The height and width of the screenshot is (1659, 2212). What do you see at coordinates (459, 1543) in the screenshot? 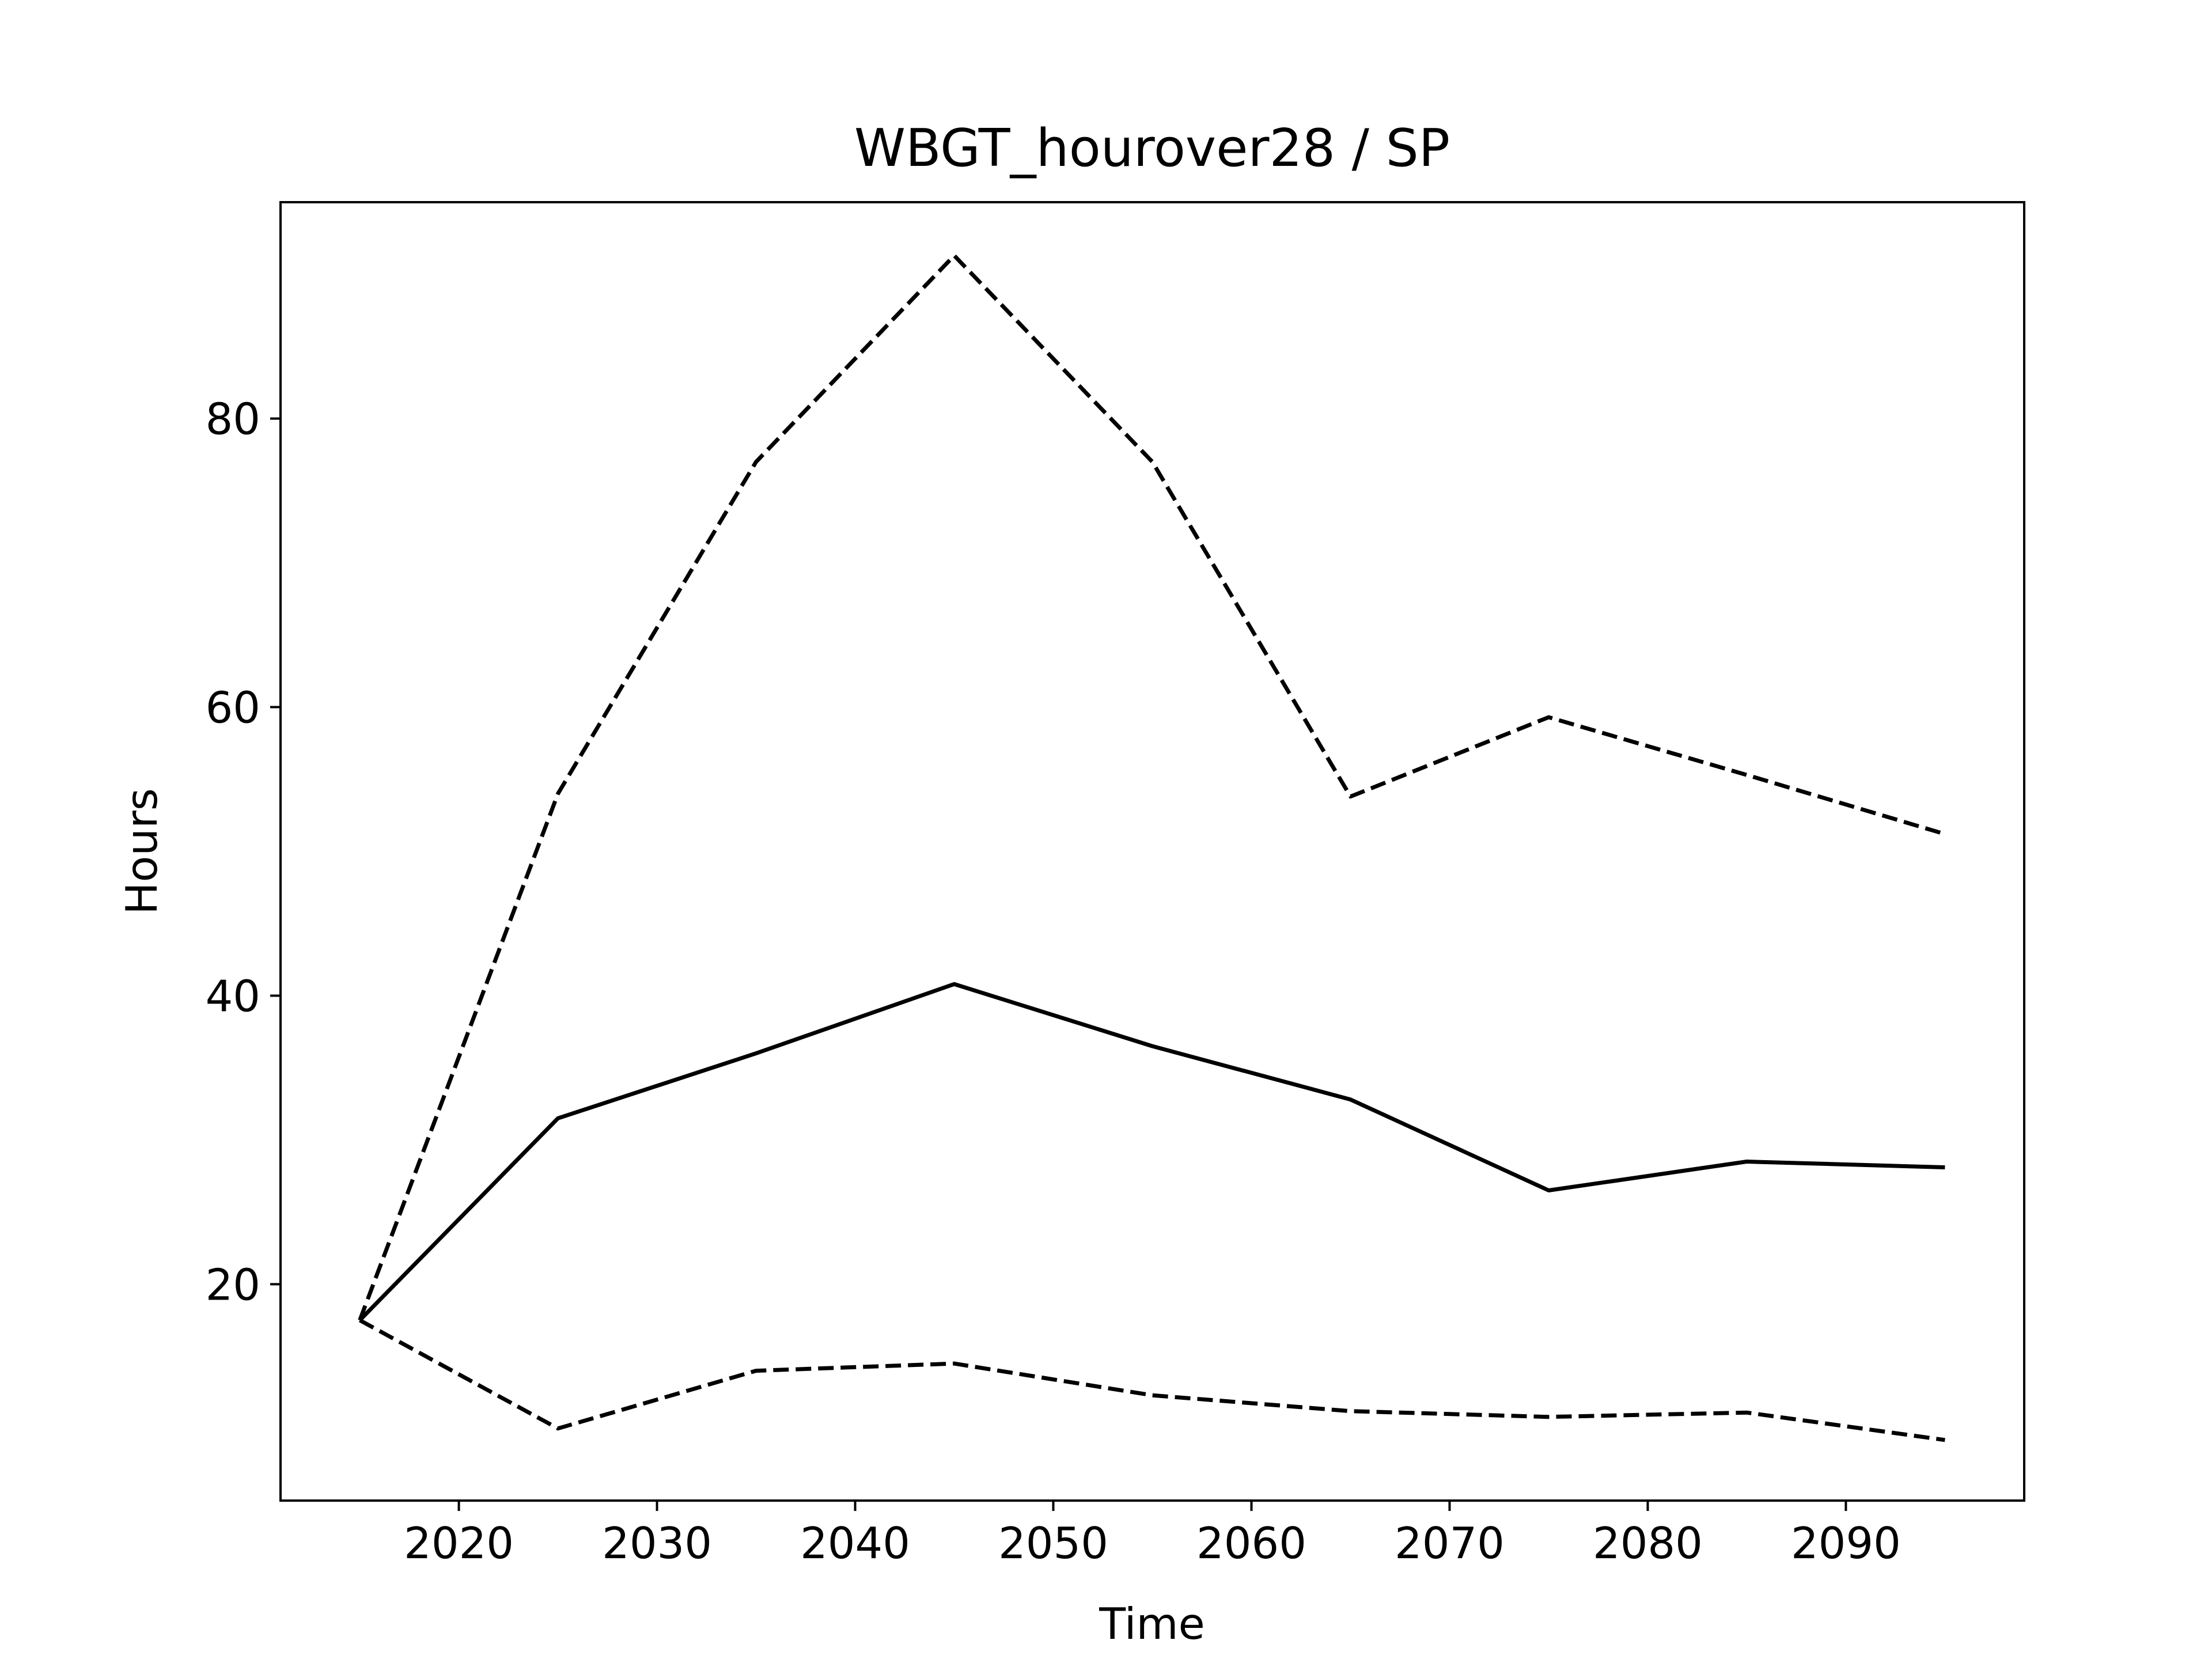
I see `x-tick-label: 2020` at bounding box center [459, 1543].